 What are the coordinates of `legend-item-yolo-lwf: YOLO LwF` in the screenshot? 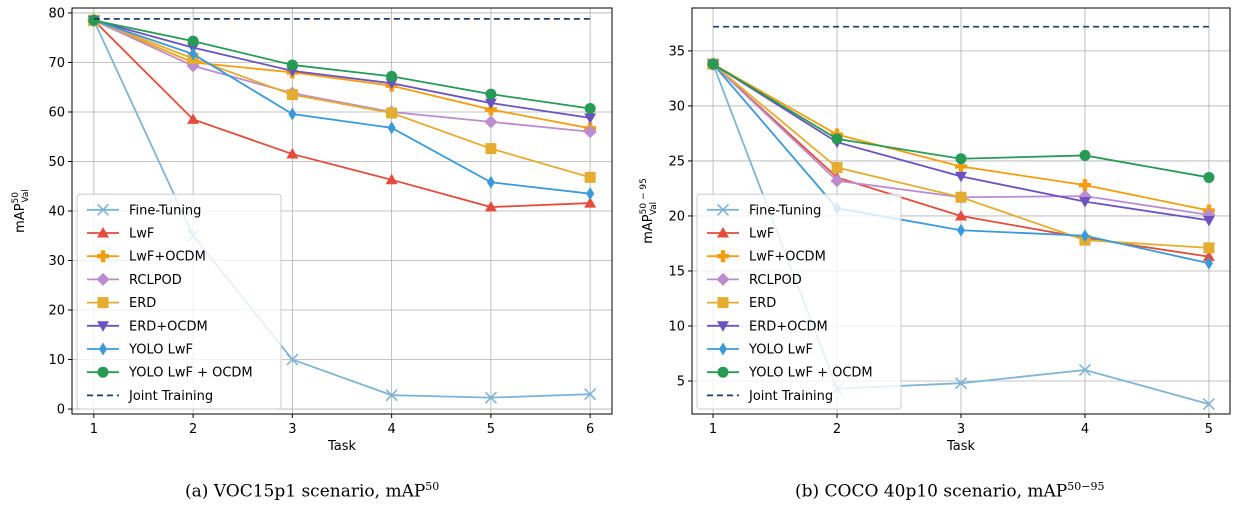 It's located at (760, 350).